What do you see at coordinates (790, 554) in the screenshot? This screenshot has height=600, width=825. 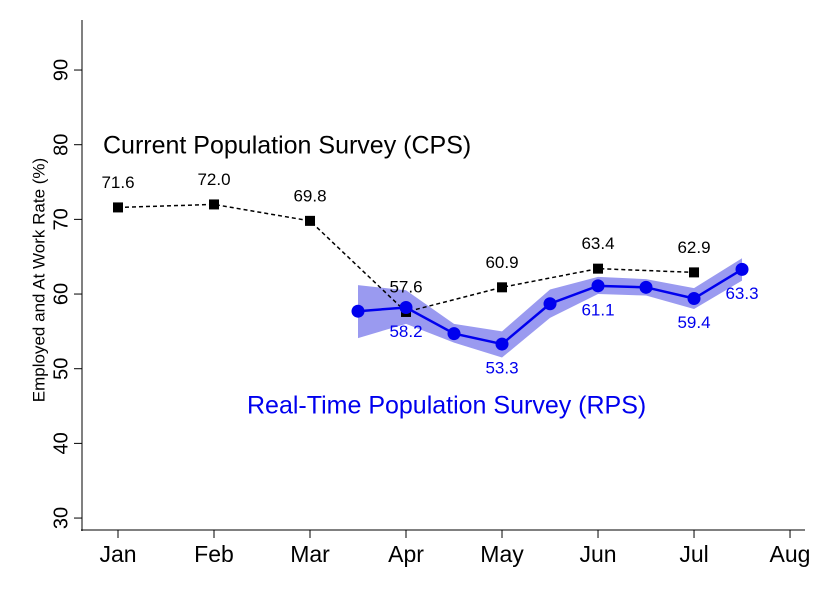 I see `x-tick-label: Aug` at bounding box center [790, 554].